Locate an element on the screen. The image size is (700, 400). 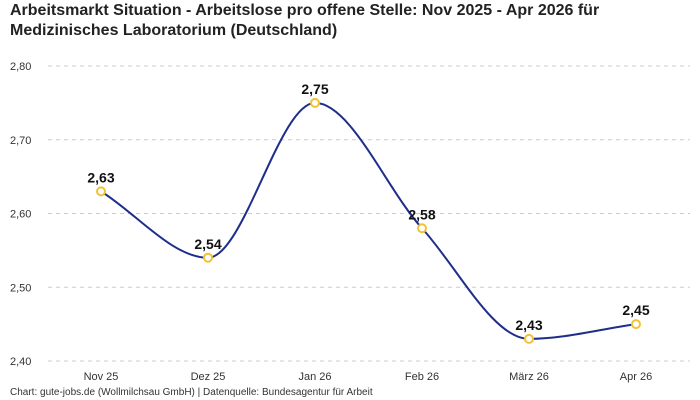
y-axis-tick-labels: 2,40 2,50 2,60 2,70 2,80 is located at coordinates (20, 214).